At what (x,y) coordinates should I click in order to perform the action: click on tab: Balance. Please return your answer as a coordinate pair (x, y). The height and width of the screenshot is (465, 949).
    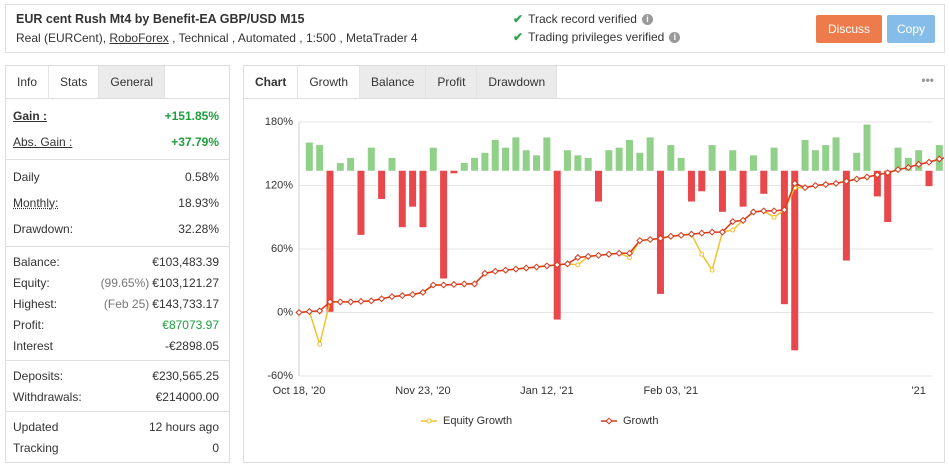
    Looking at the image, I should click on (393, 82).